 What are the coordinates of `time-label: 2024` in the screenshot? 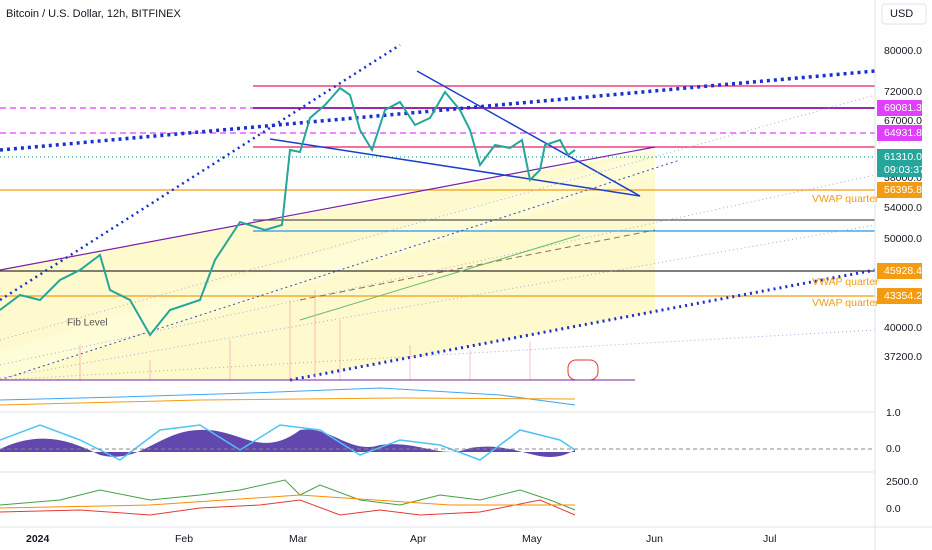 It's located at (38, 539).